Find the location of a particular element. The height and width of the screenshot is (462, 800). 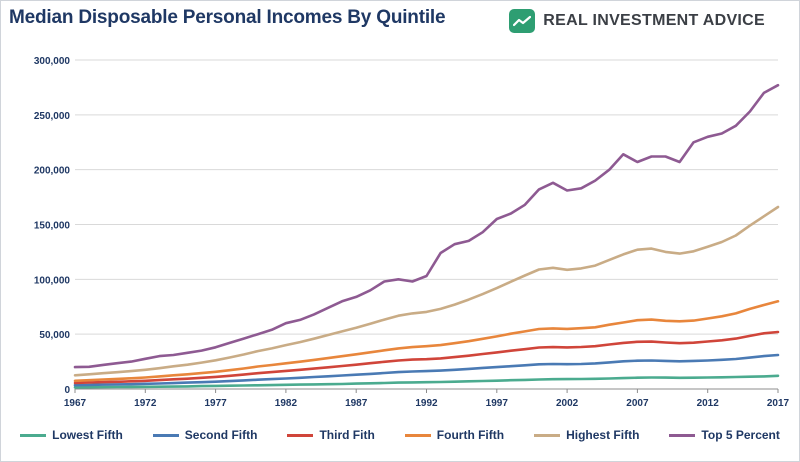

y-tick-label: 250,000 is located at coordinates (52, 116).